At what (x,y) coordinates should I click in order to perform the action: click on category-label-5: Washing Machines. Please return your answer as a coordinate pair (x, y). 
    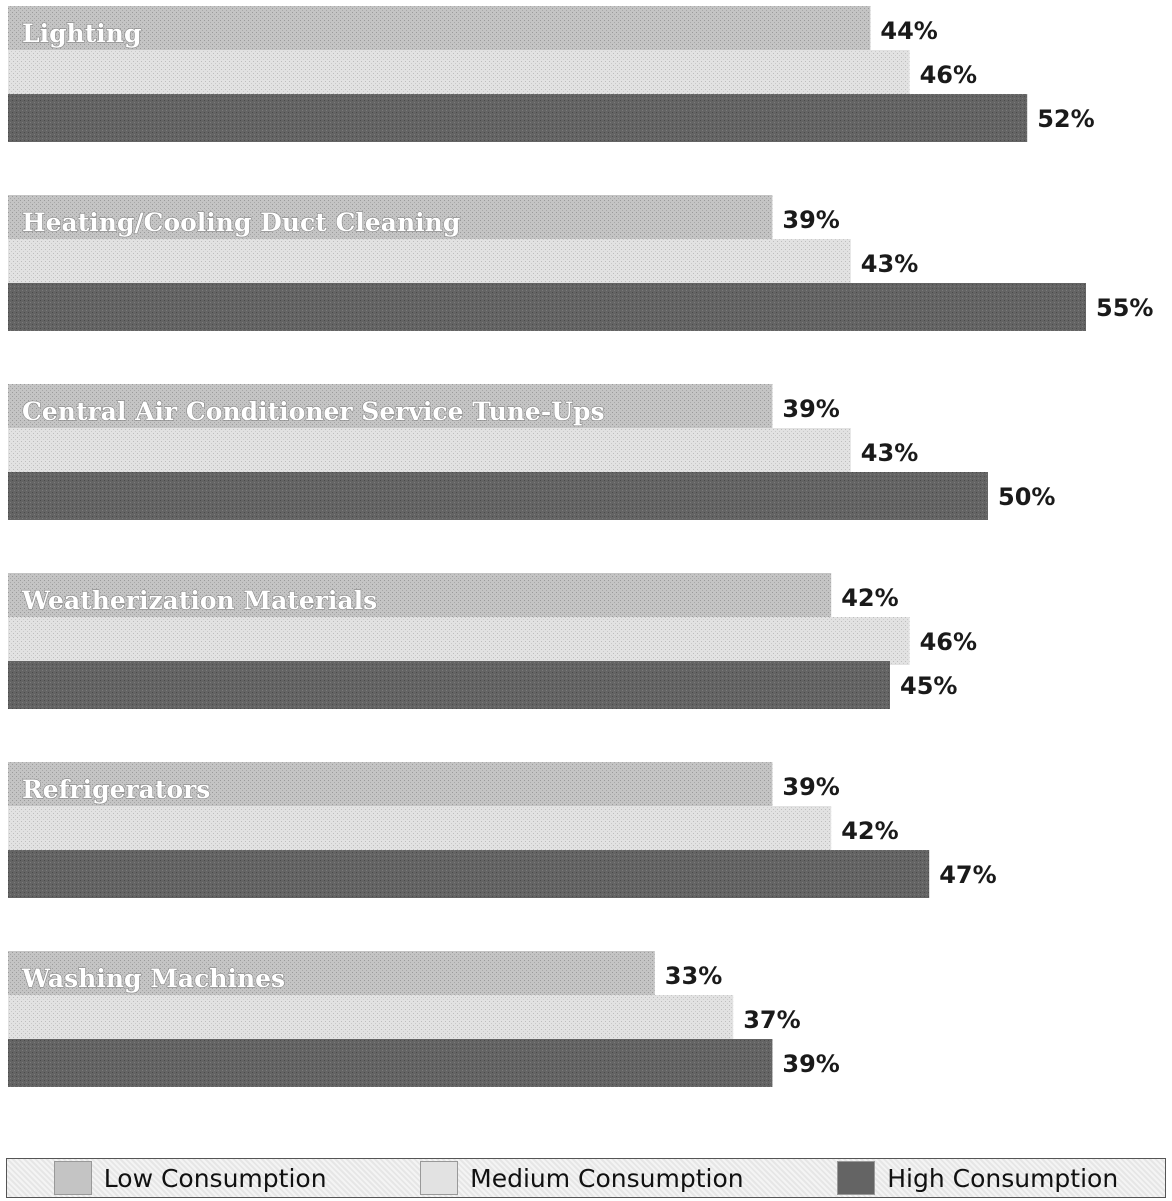
    Looking at the image, I should click on (153, 978).